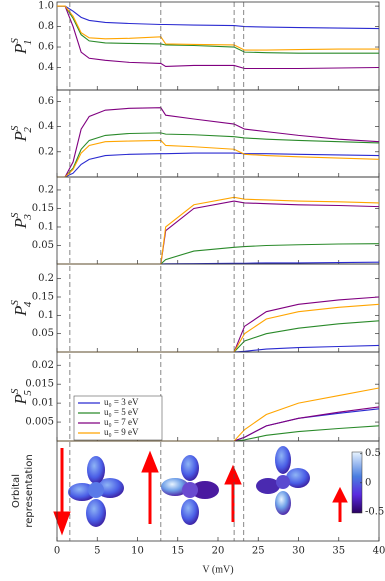  Describe the element at coordinates (46, 26) in the screenshot. I see `y-tick-label: 0.8` at that location.